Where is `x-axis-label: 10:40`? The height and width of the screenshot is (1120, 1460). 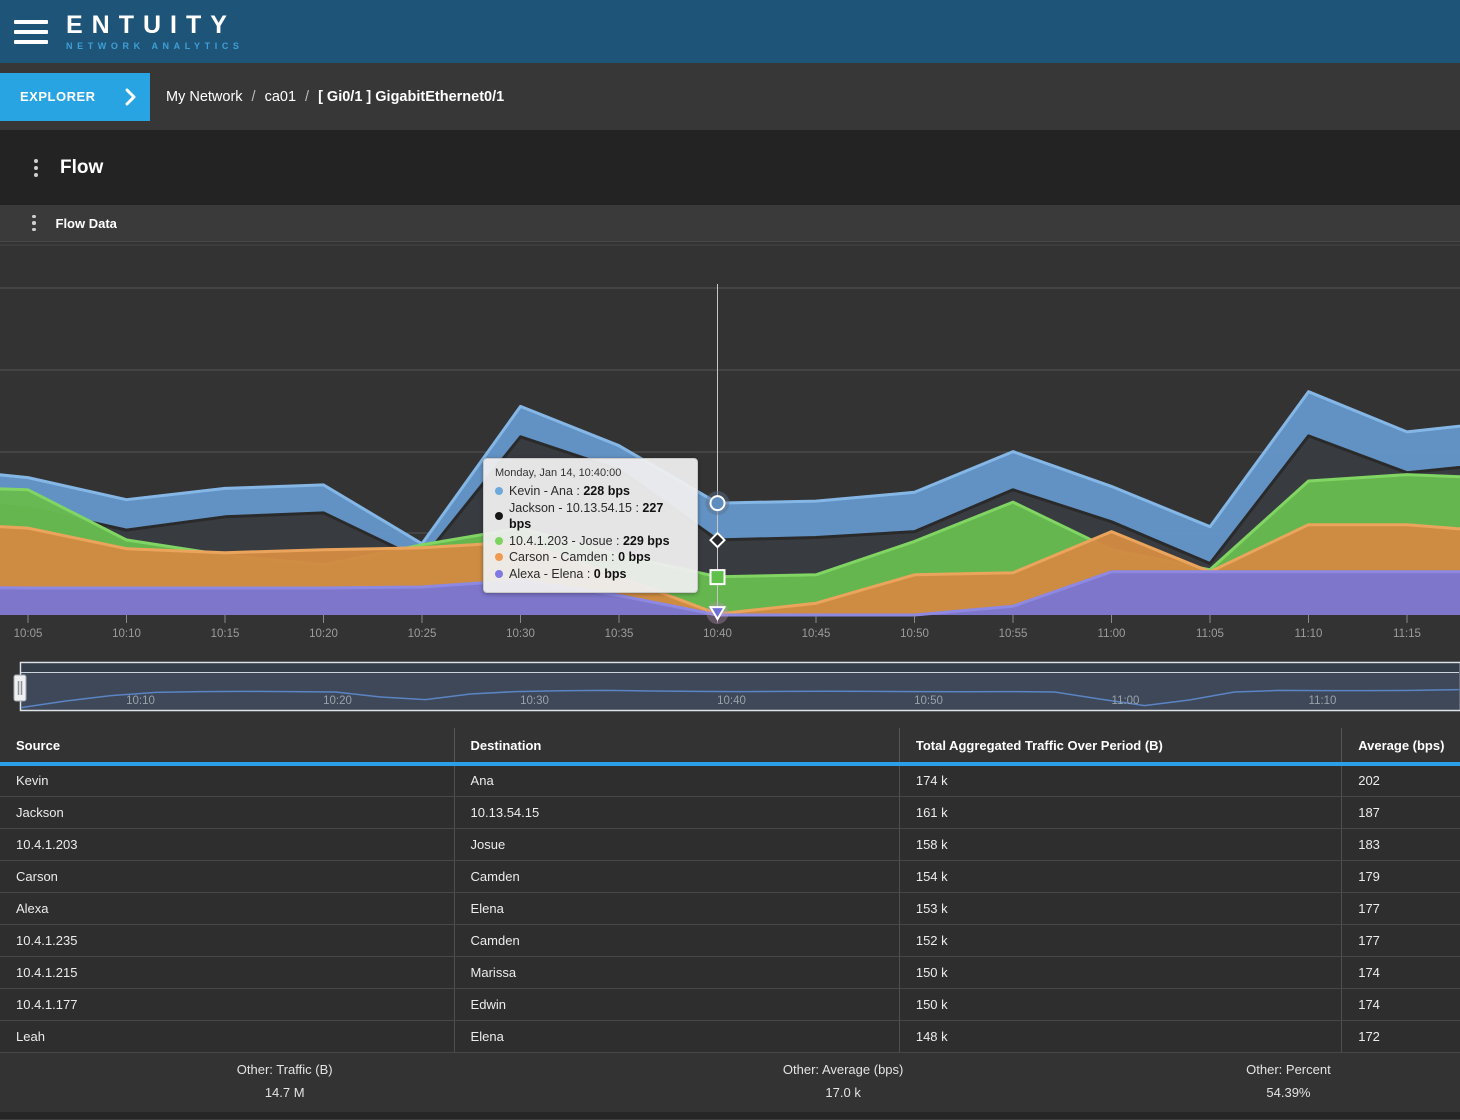
x-axis-label: 10:40 is located at coordinates (717, 634).